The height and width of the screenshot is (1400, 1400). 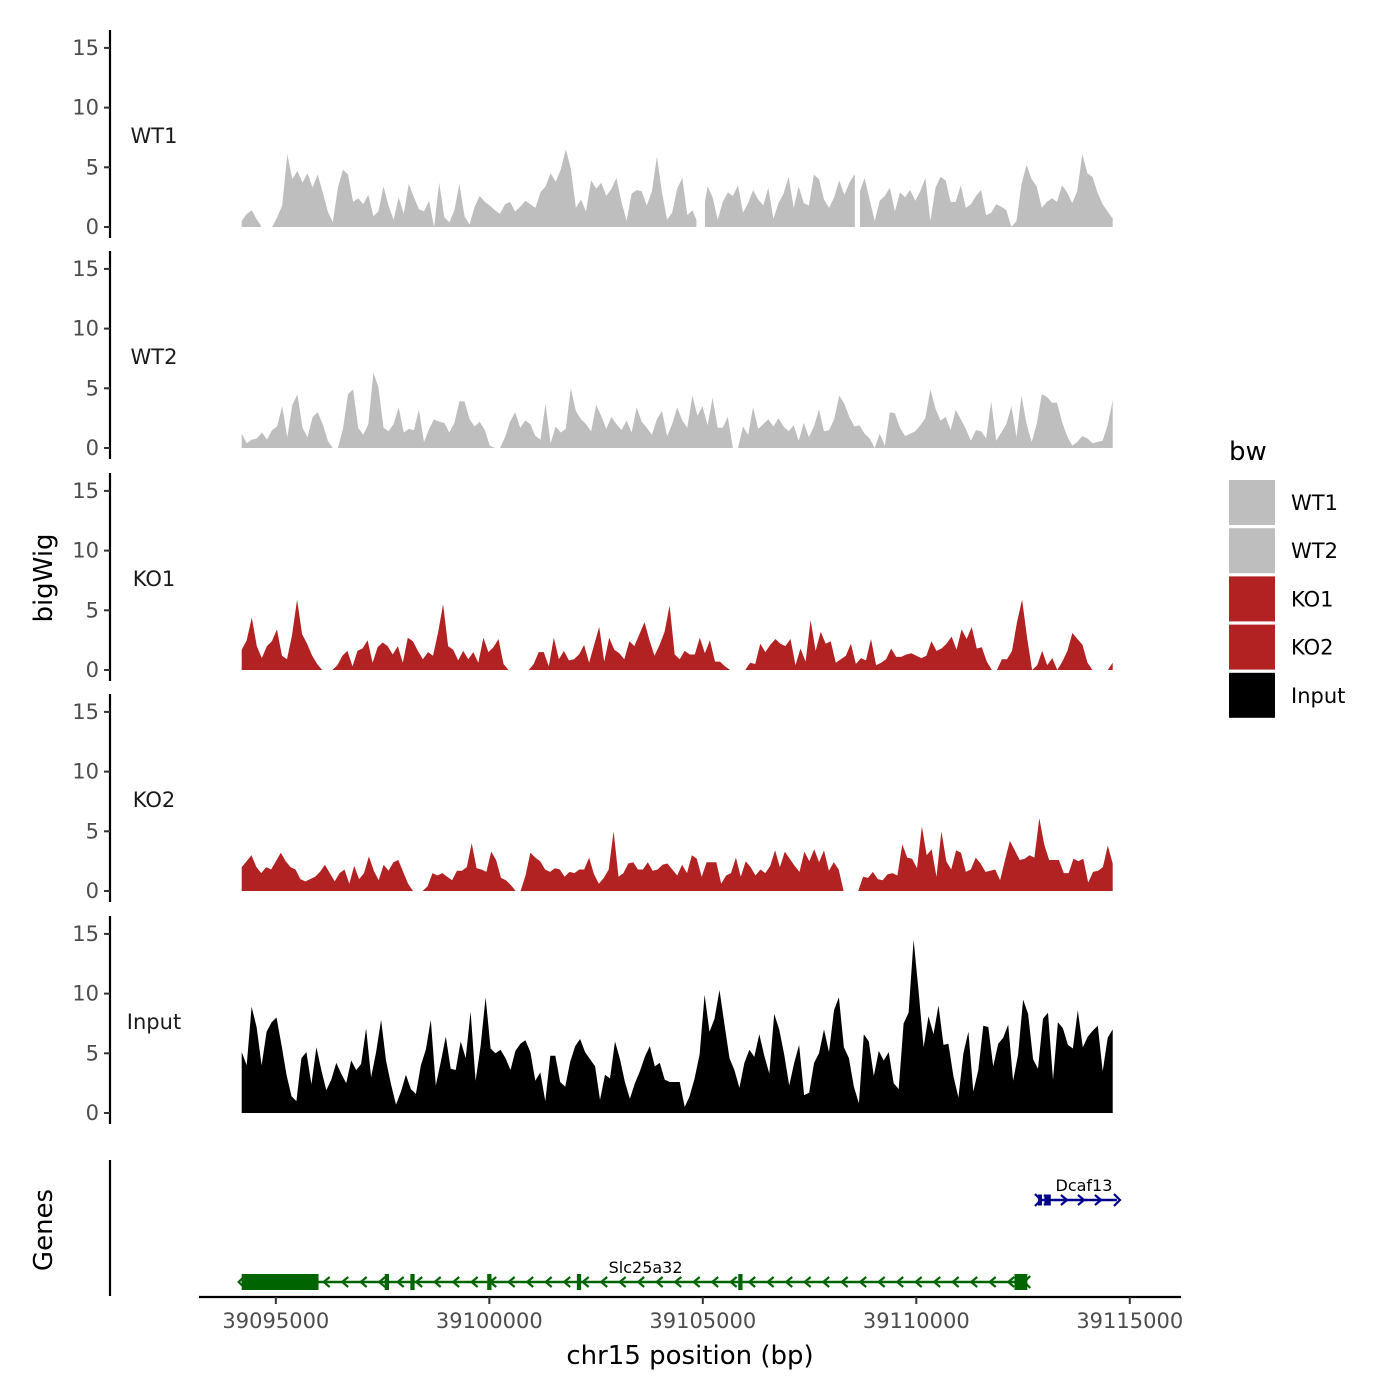 What do you see at coordinates (1314, 503) in the screenshot?
I see `legend-label: WT1` at bounding box center [1314, 503].